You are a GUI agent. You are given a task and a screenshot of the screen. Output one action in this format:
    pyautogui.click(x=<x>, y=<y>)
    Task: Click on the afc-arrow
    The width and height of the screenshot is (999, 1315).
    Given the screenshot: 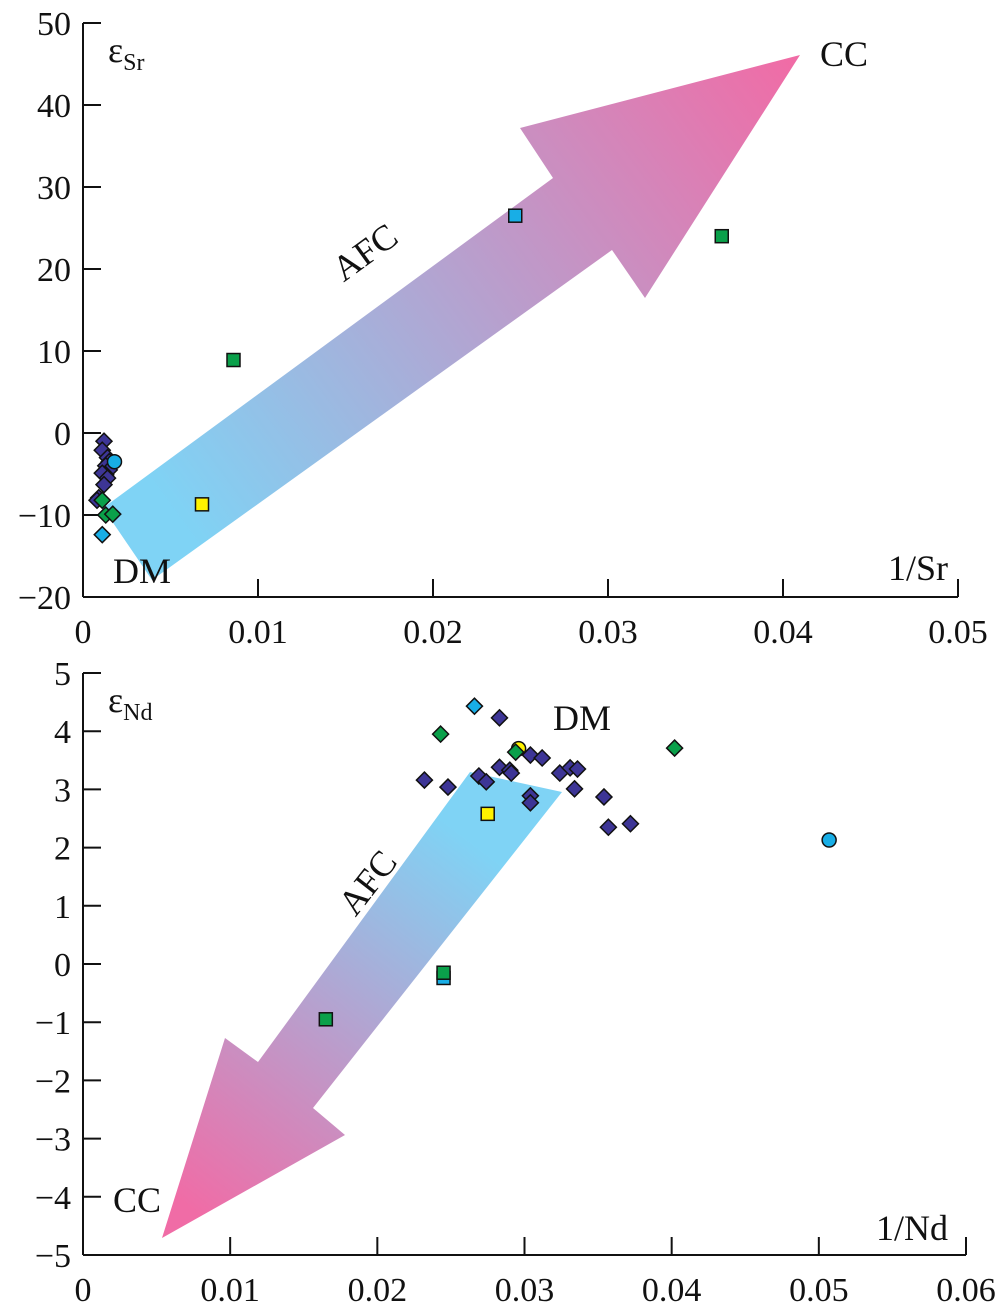 What is the action you would take?
    pyautogui.click(x=362, y=1005)
    